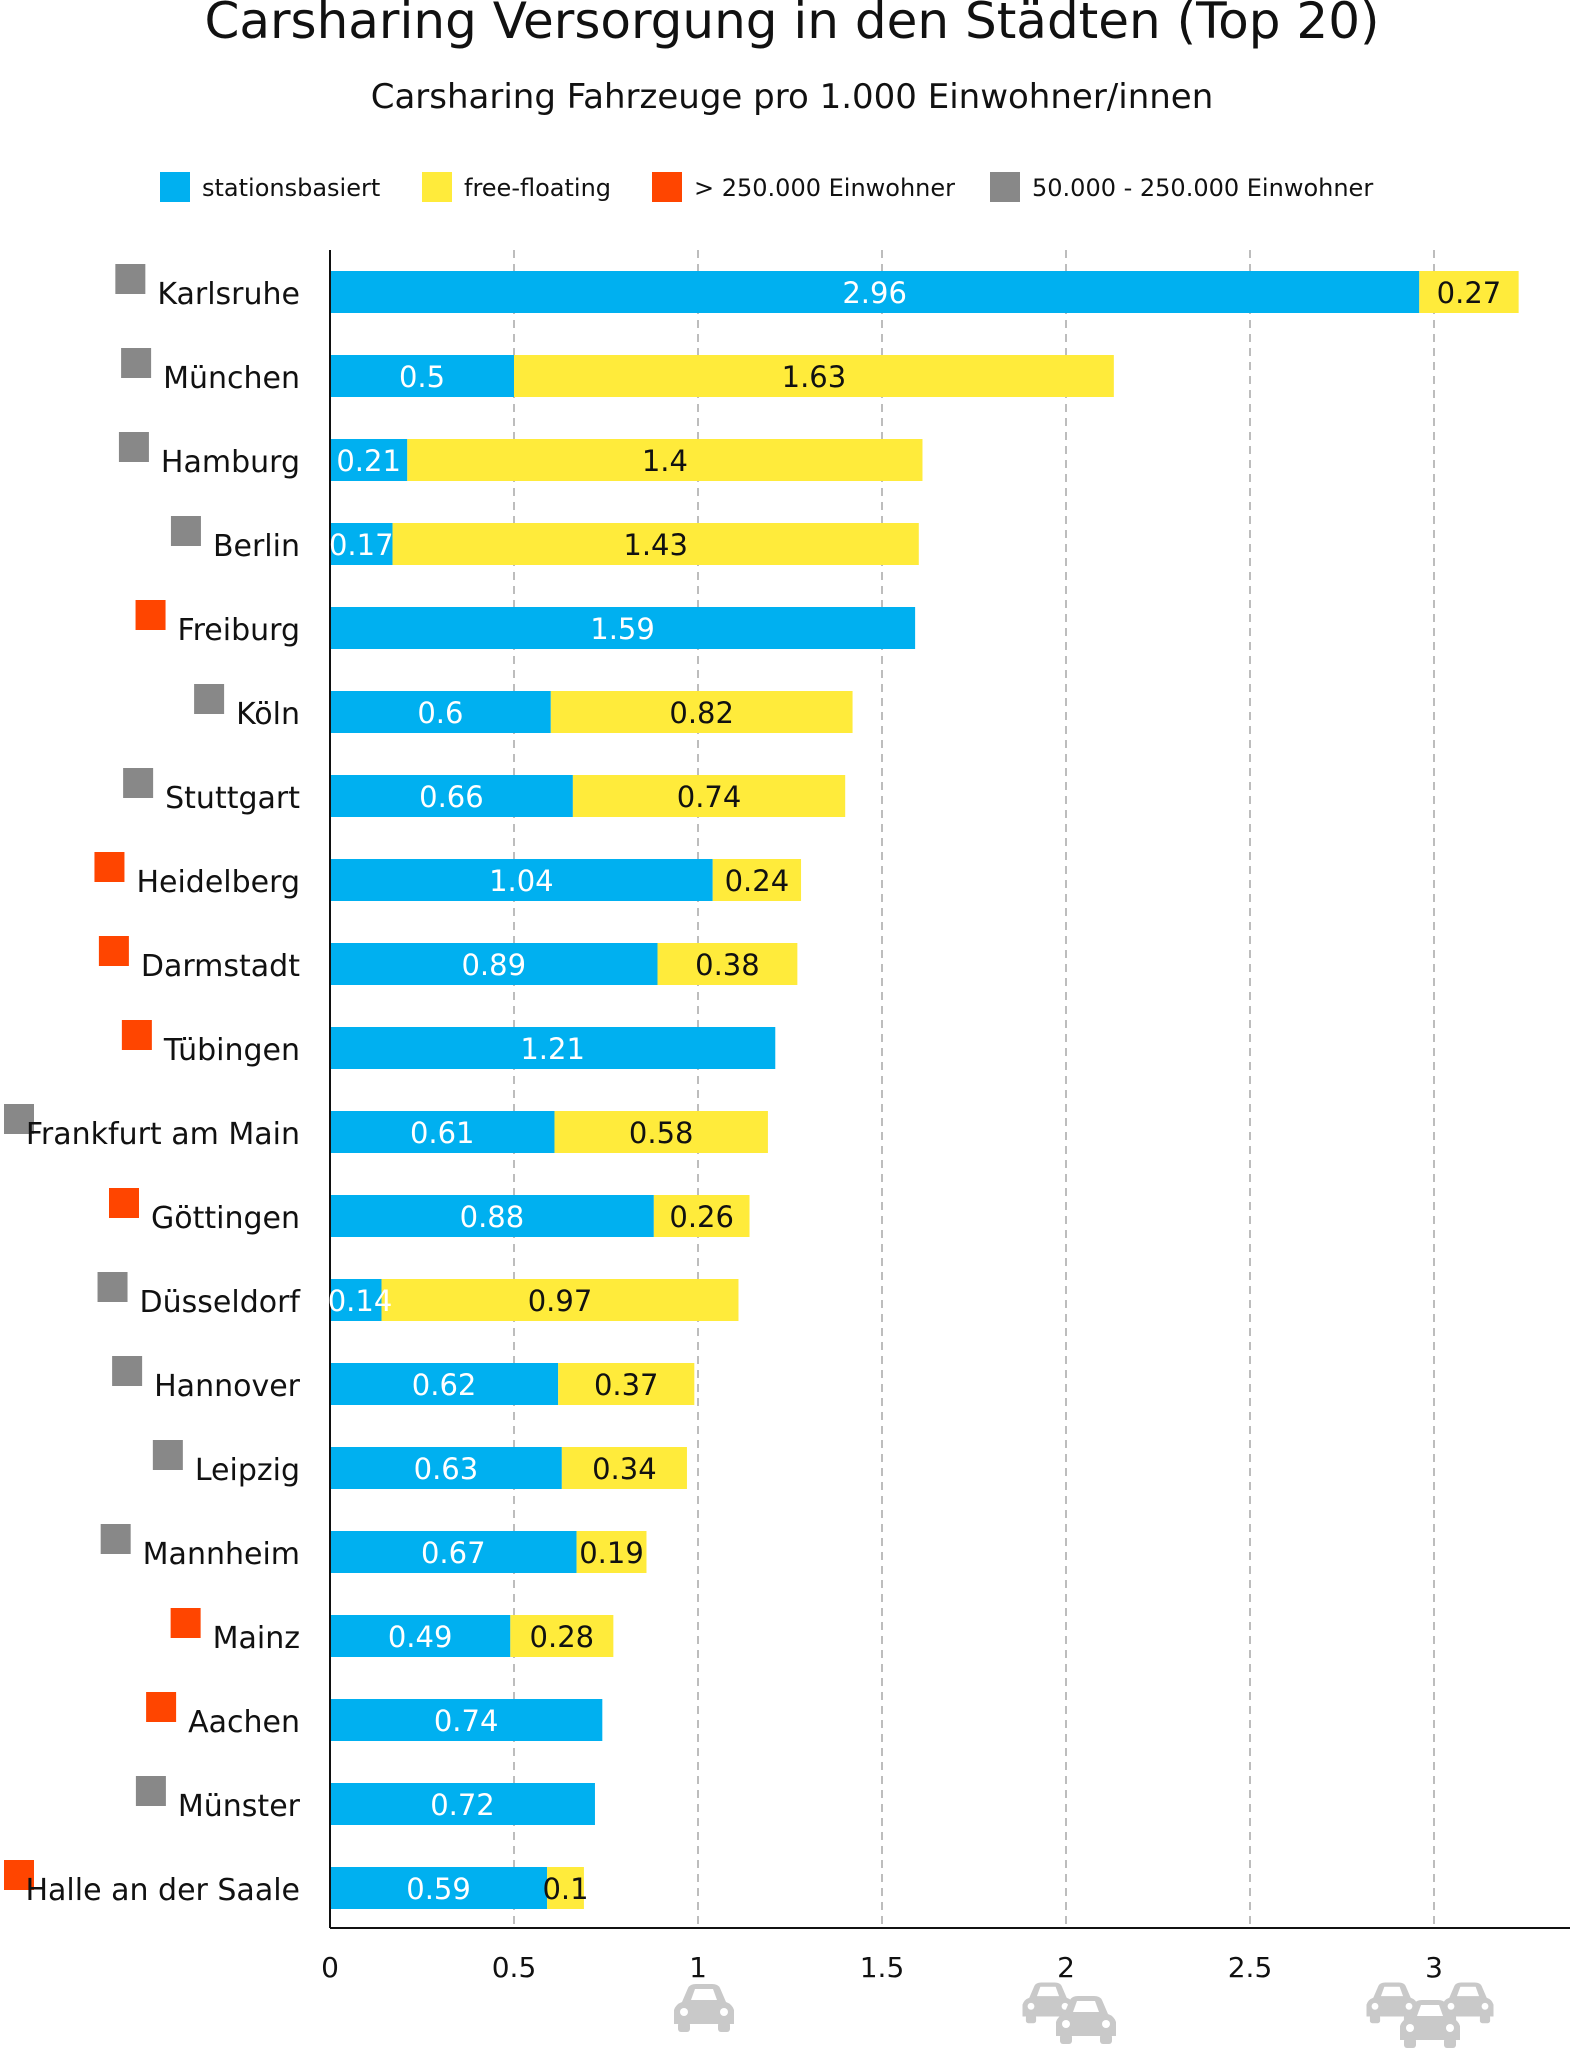 Image resolution: width=1570 pixels, height=2064 pixels. I want to click on two-cars-icon-front-window, so click(1086, 2006).